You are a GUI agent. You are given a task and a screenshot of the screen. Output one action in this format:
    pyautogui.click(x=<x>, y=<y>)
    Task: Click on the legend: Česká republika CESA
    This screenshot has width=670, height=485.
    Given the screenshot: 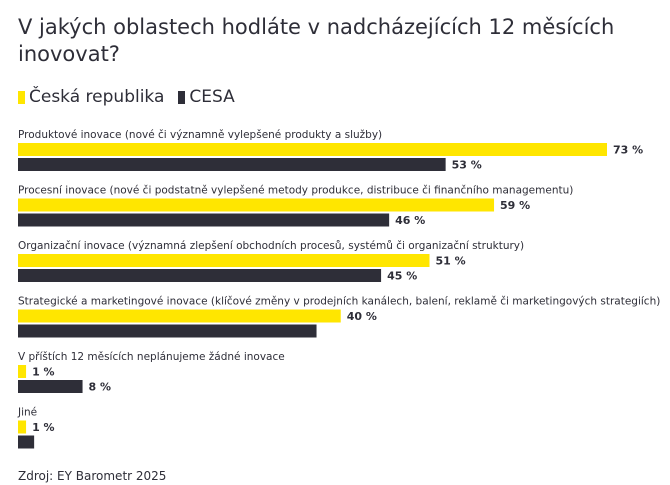 What is the action you would take?
    pyautogui.click(x=133, y=97)
    